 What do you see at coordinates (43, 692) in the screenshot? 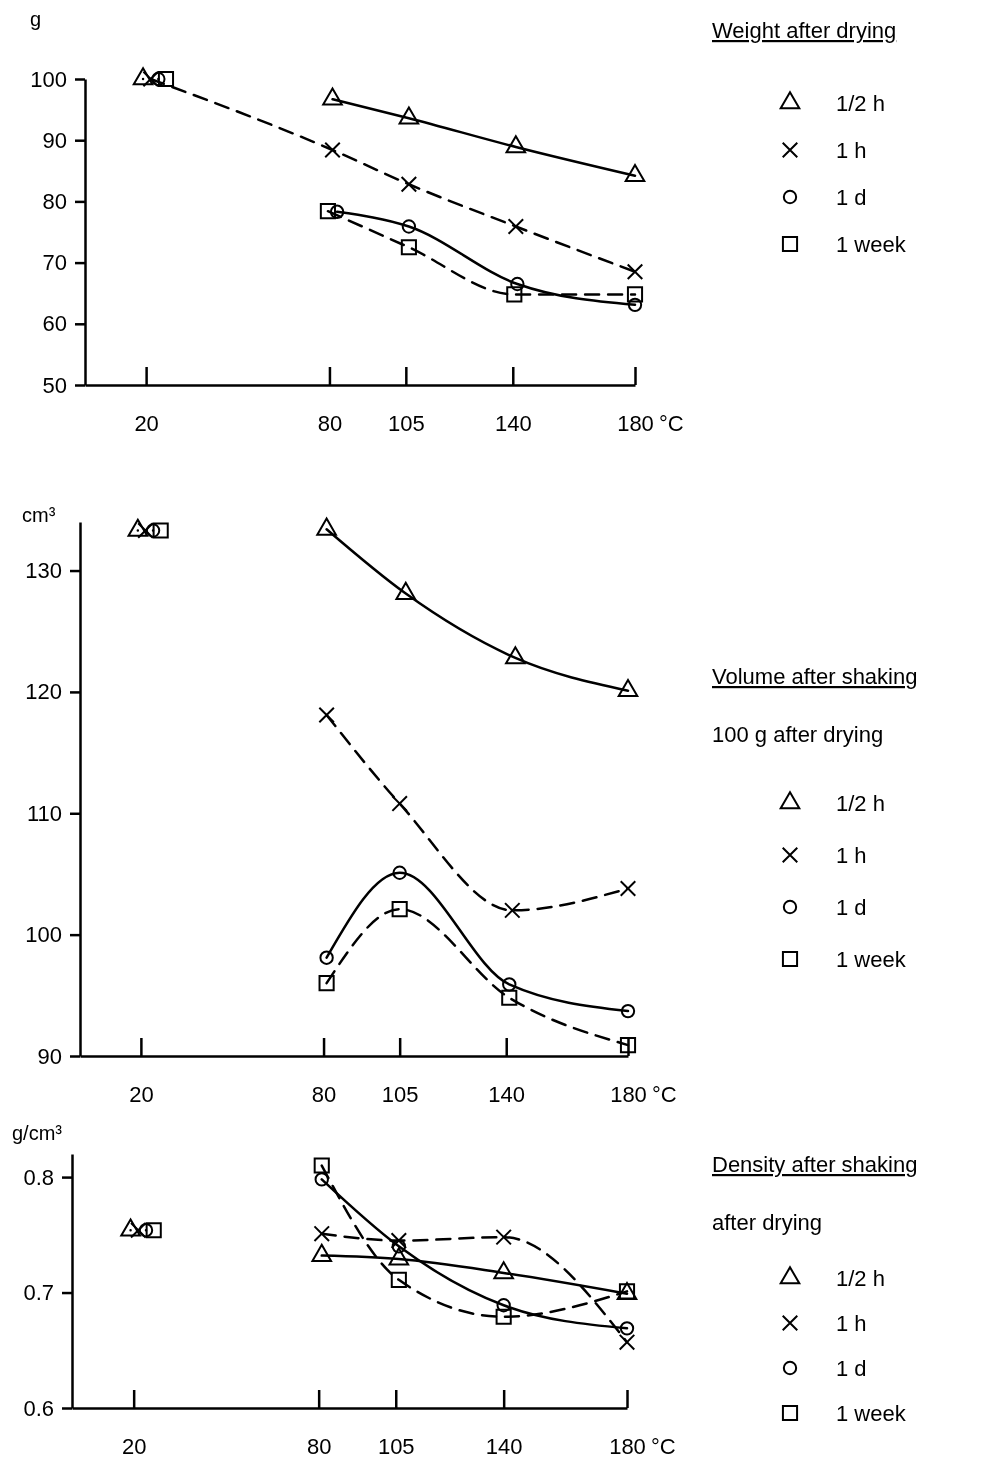
I see `y-tick-label: 120` at bounding box center [43, 692].